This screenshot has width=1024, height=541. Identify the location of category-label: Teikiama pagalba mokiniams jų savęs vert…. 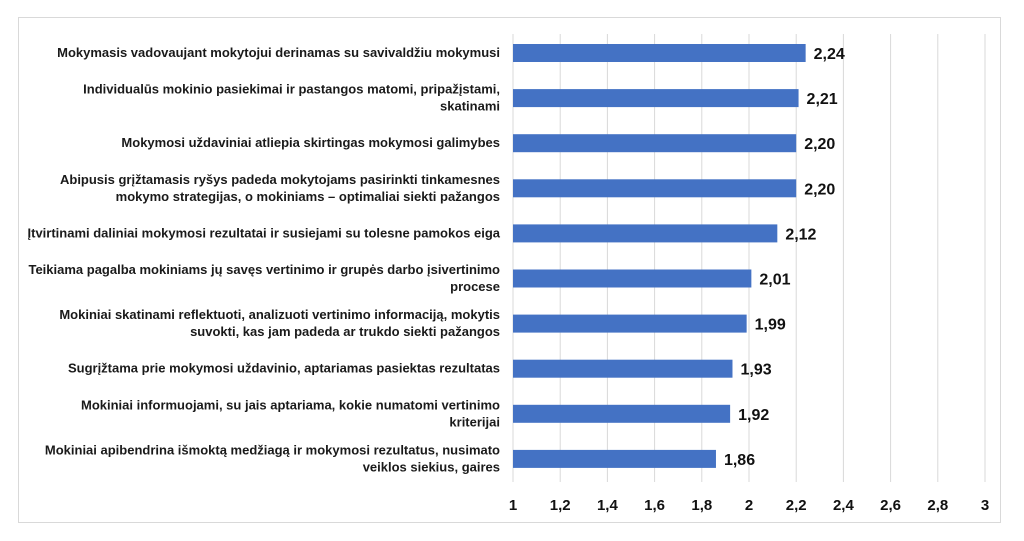
(264, 269).